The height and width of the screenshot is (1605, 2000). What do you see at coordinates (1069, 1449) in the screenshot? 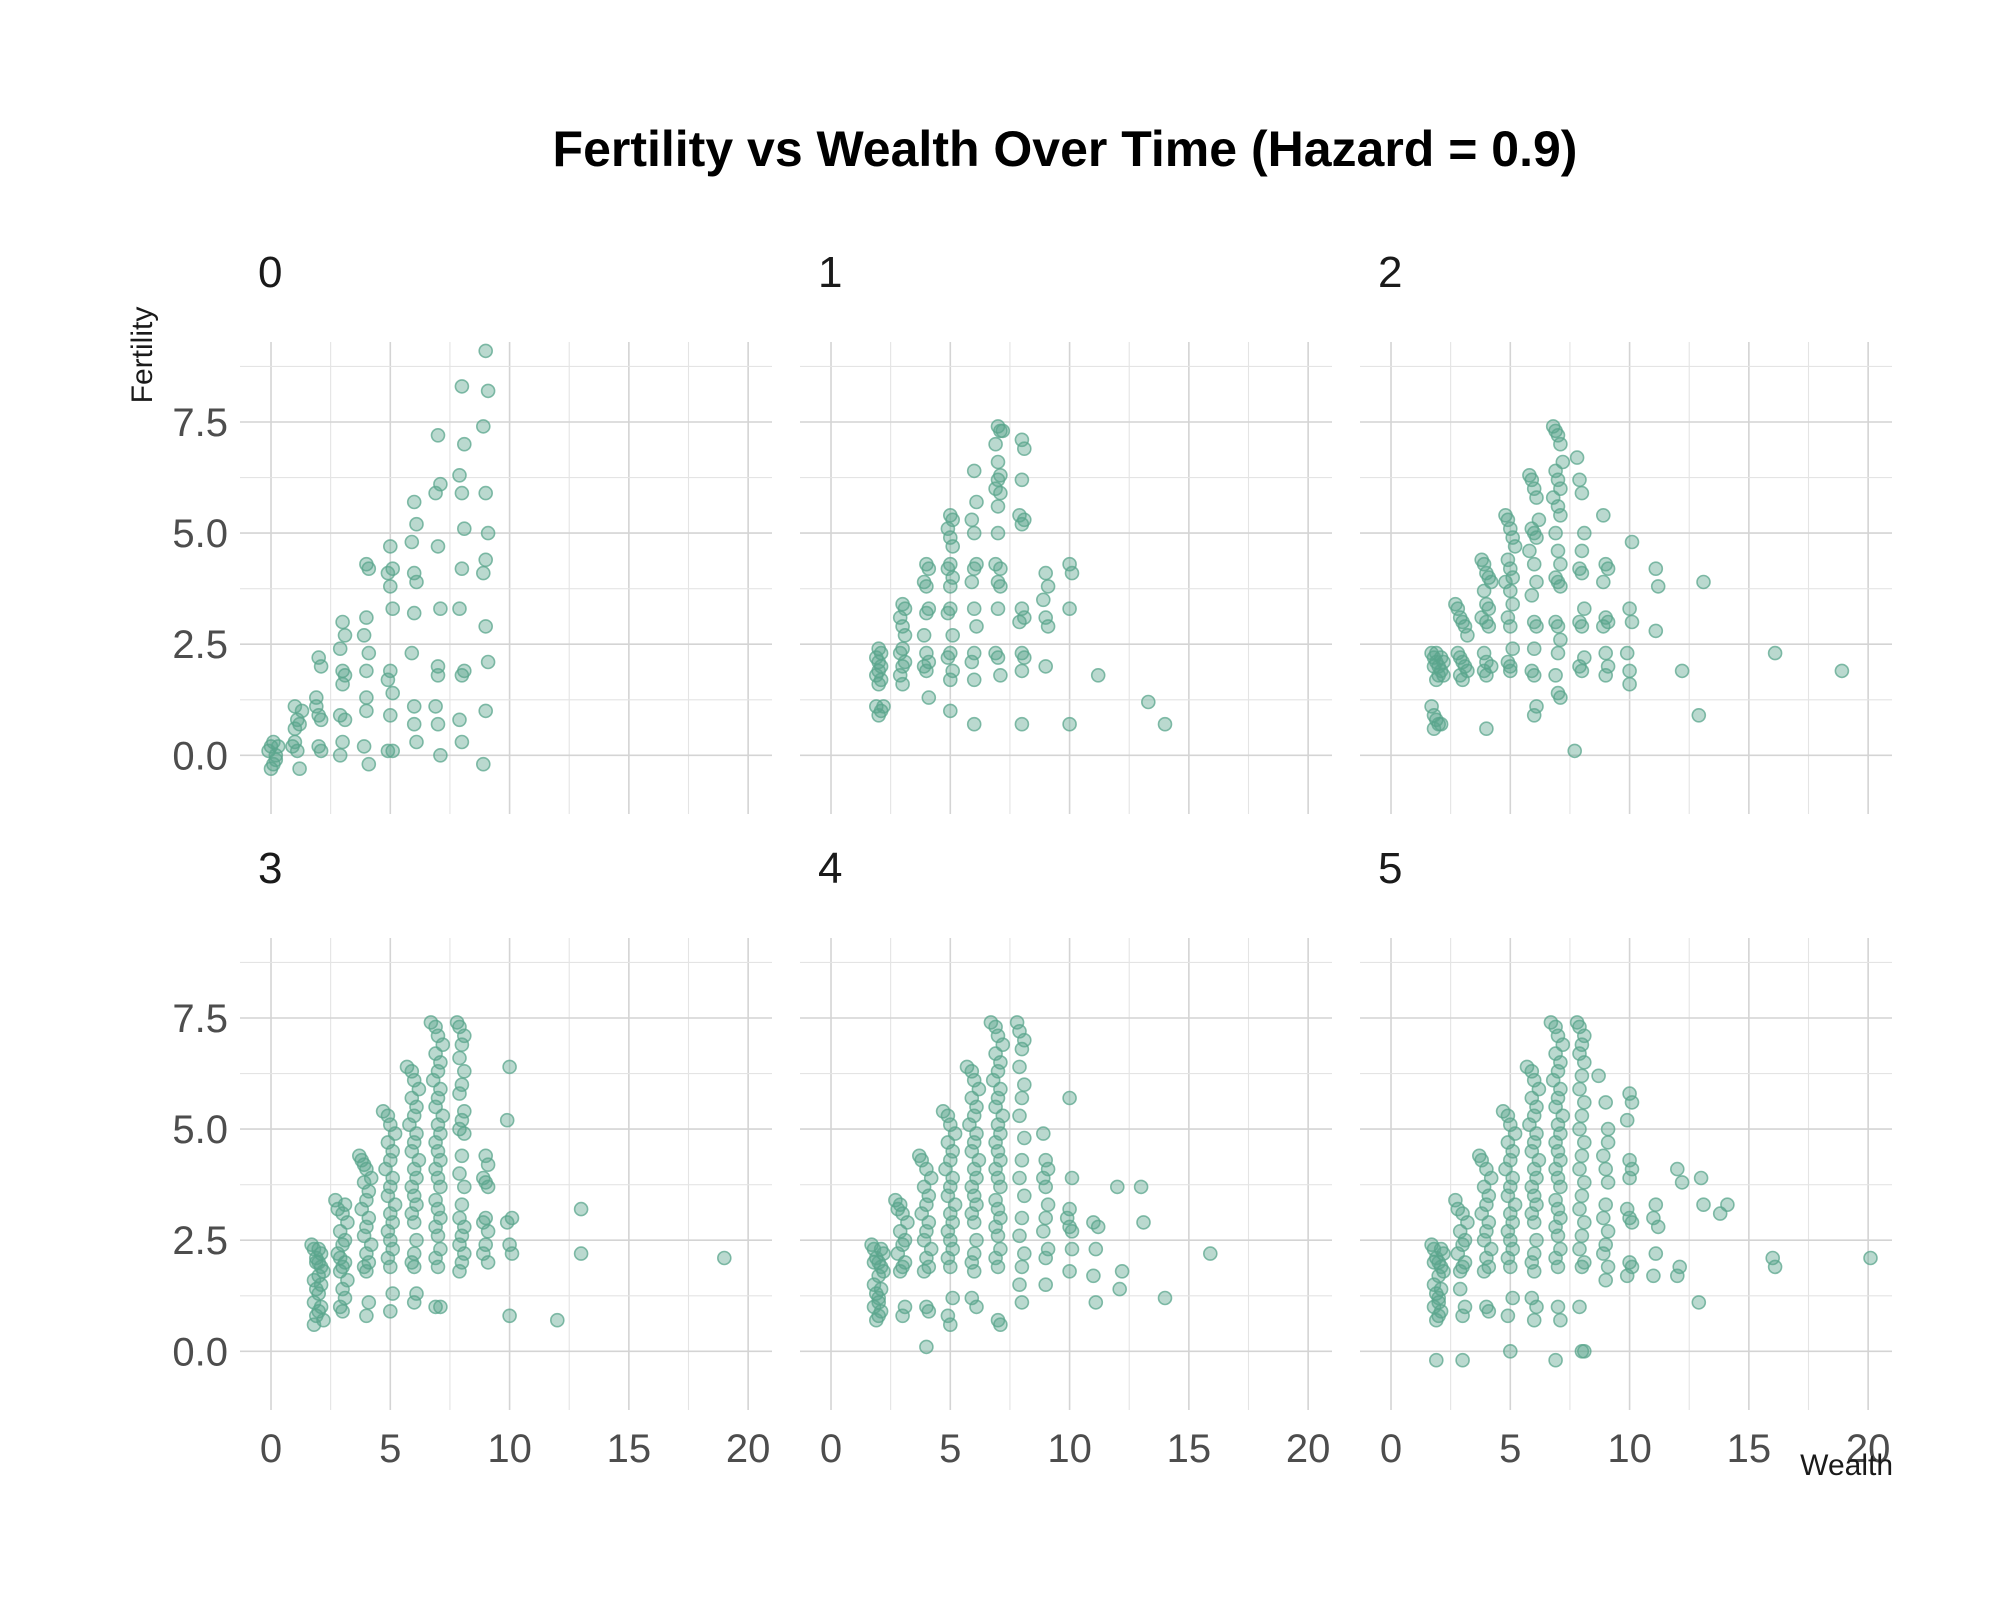
I see `x-tick-label: 10` at bounding box center [1069, 1449].